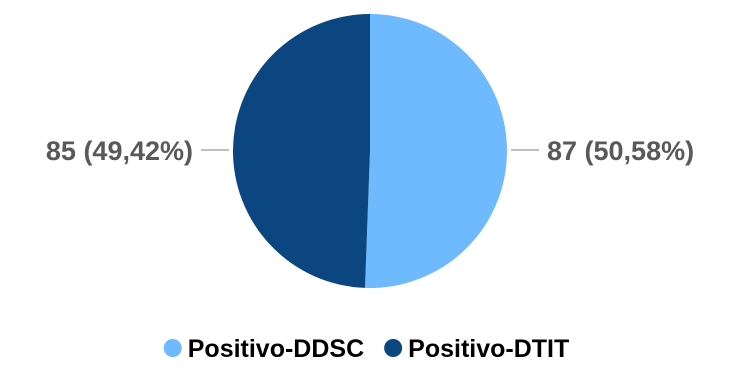 The height and width of the screenshot is (376, 733). Describe the element at coordinates (366, 349) in the screenshot. I see `legend: Positivo-DDSC Positivo-DTIT` at that location.